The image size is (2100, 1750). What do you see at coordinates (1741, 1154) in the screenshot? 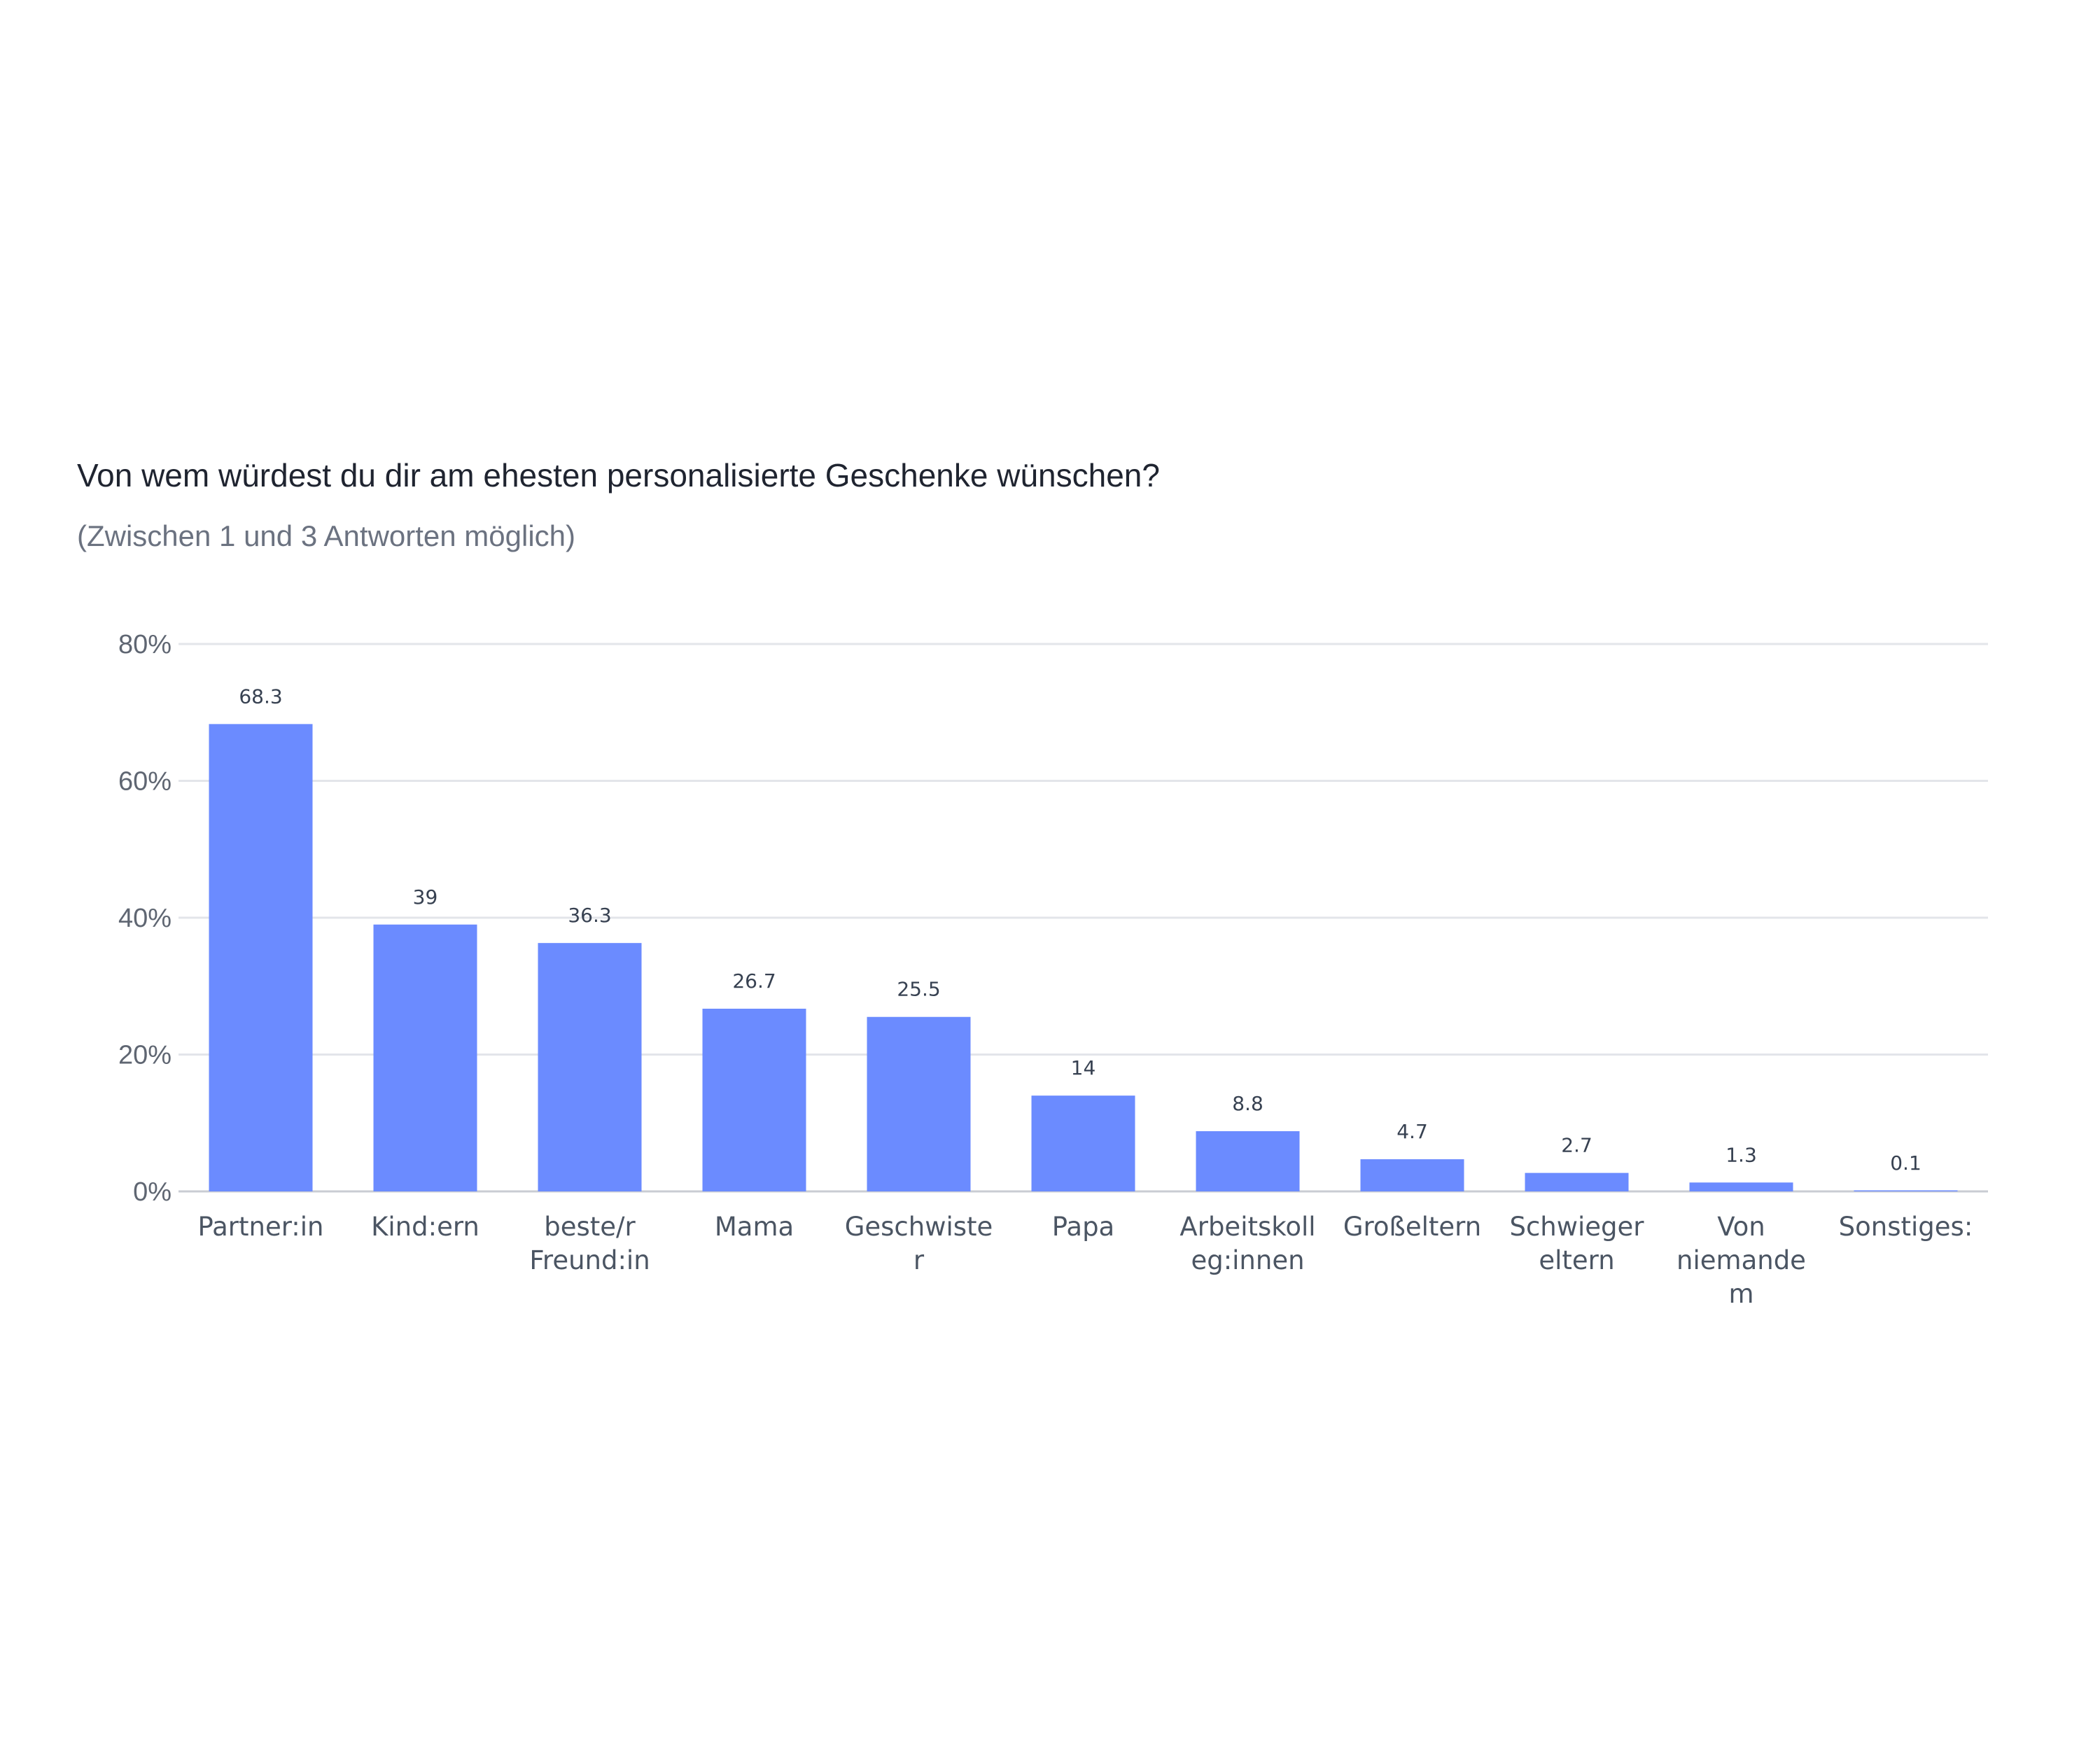
I see `data-label: 1.3` at bounding box center [1741, 1154].